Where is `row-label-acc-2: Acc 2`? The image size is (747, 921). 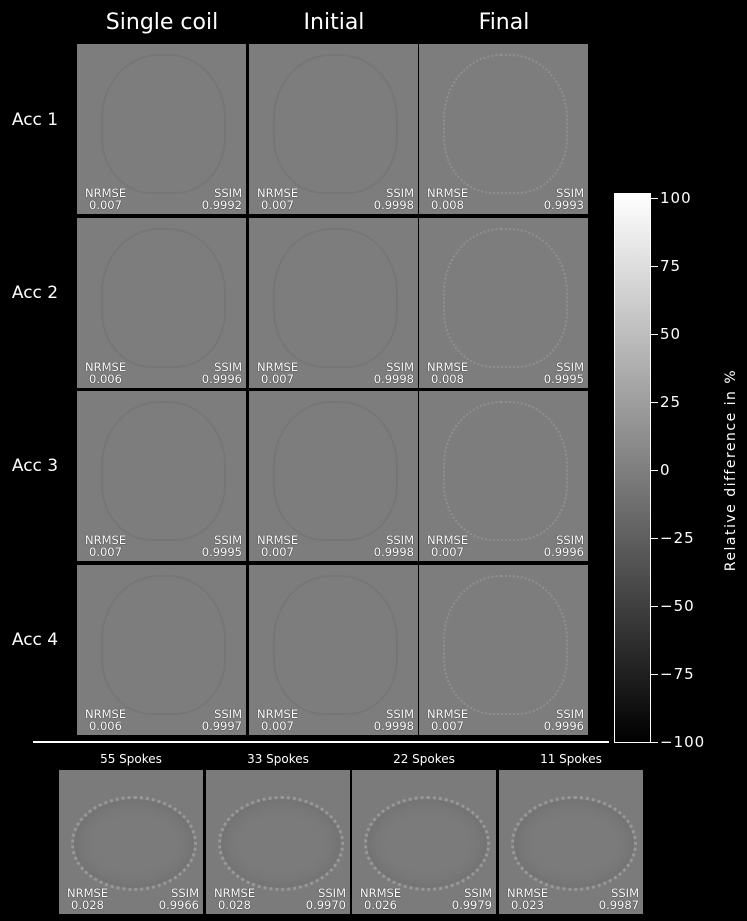
row-label-acc-2: Acc 2 is located at coordinates (35, 293).